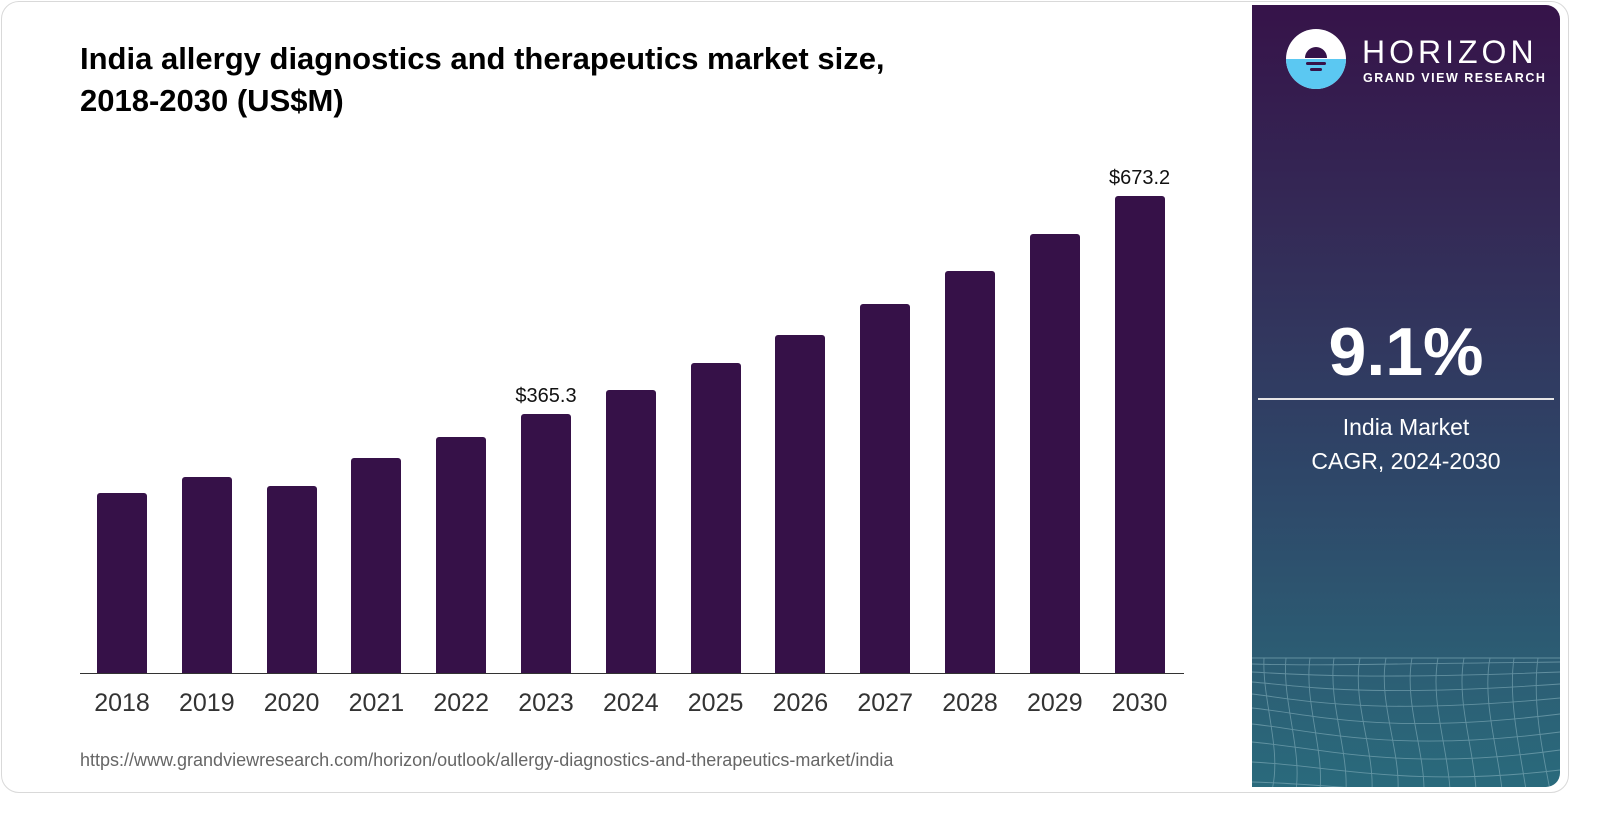  What do you see at coordinates (206, 703) in the screenshot?
I see `x-tick-label: 2019` at bounding box center [206, 703].